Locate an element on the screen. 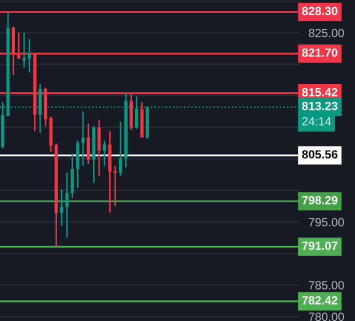 Image resolution: width=355 pixels, height=321 pixels. ref-line-label: 813.23 is located at coordinates (320, 106).